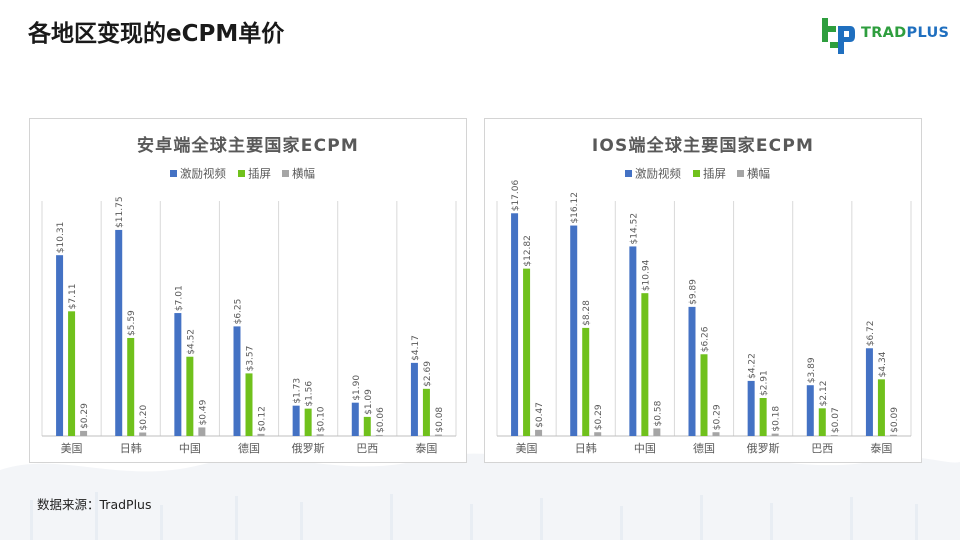 This screenshot has height=540, width=960. Describe the element at coordinates (883, 364) in the screenshot. I see `data-label-1-6: $4.34` at that location.